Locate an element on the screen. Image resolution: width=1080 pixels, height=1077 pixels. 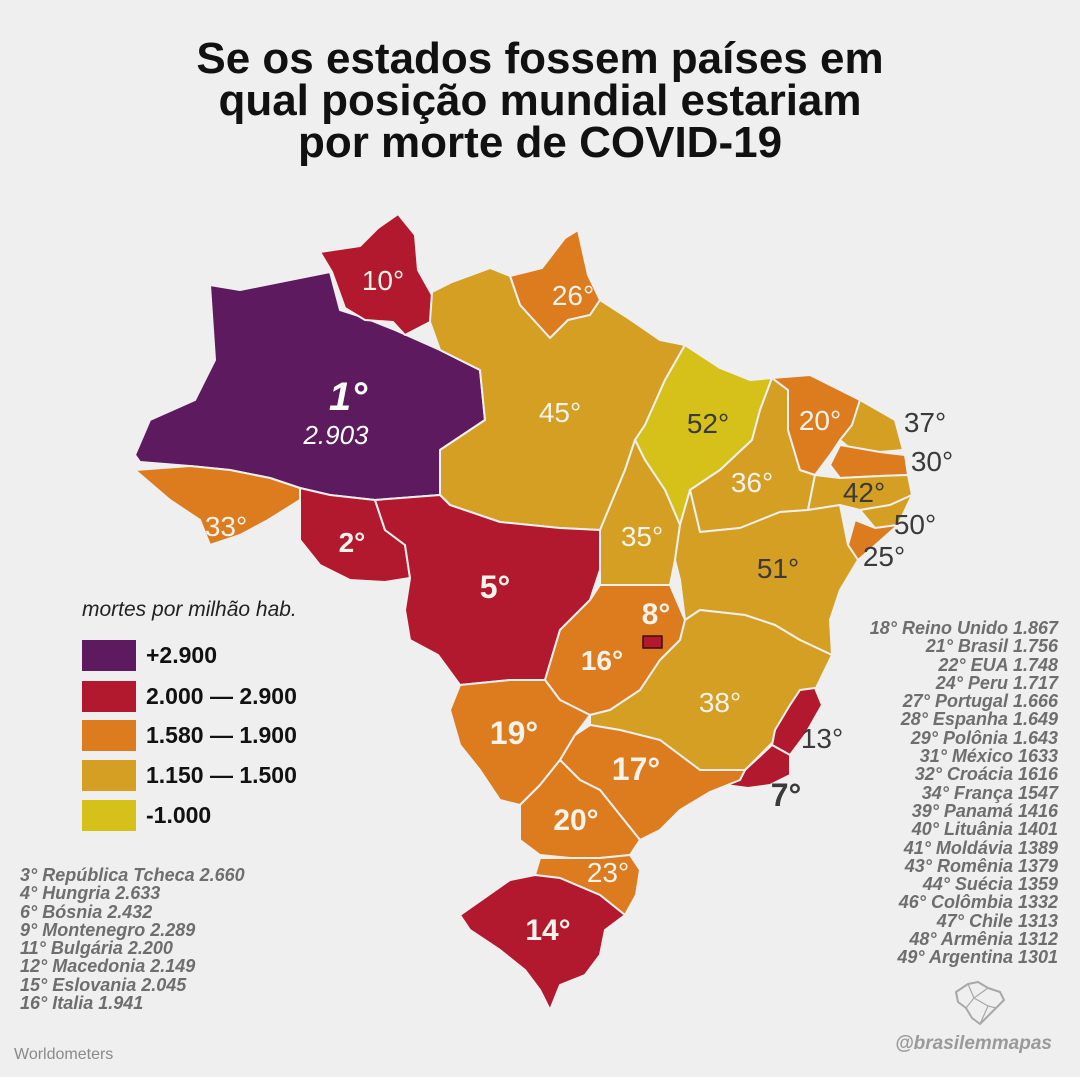
rank-AM: 1° is located at coordinates (348, 397).